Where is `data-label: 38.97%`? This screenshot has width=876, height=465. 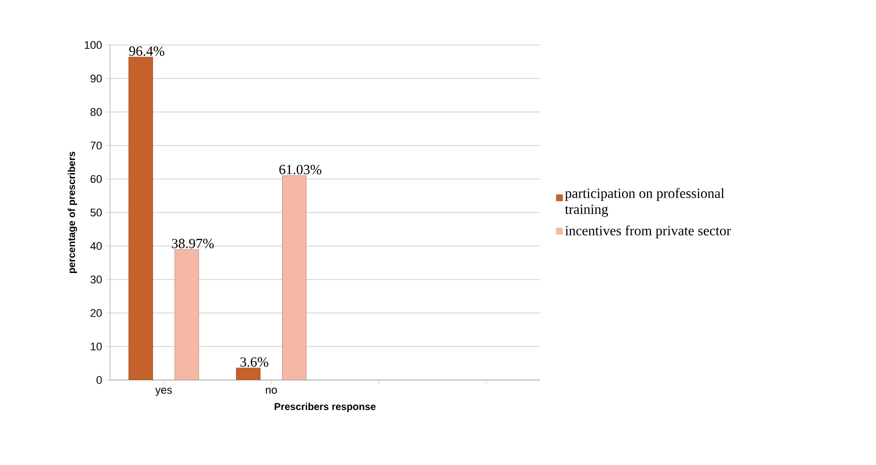
data-label: 38.97% is located at coordinates (193, 243).